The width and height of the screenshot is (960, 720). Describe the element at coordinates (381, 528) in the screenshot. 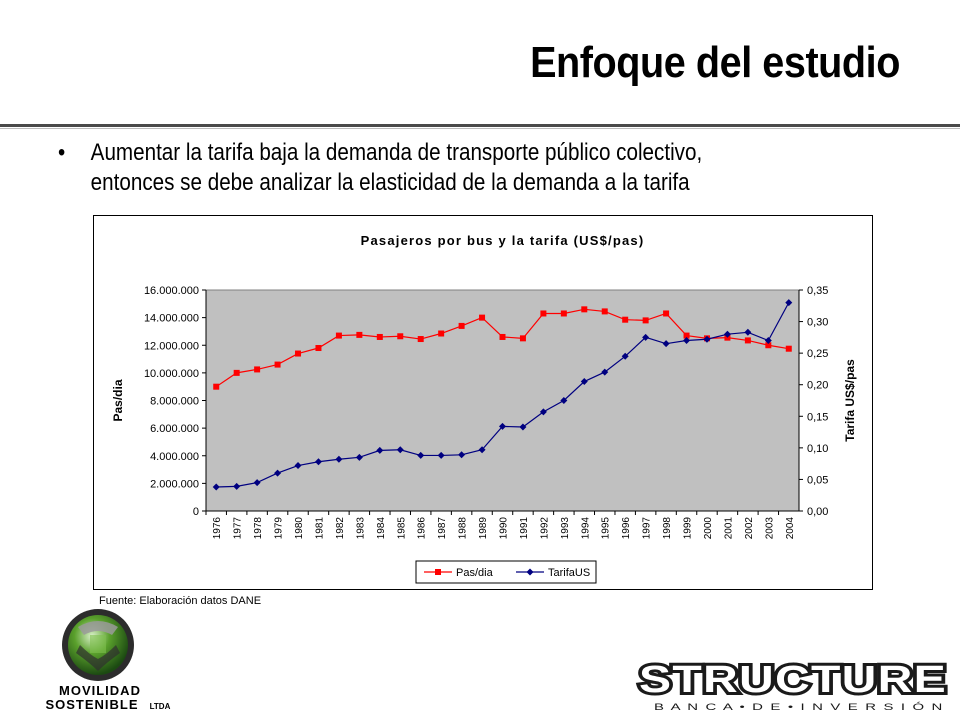

I see `x-axis-tick-label: 1984` at that location.